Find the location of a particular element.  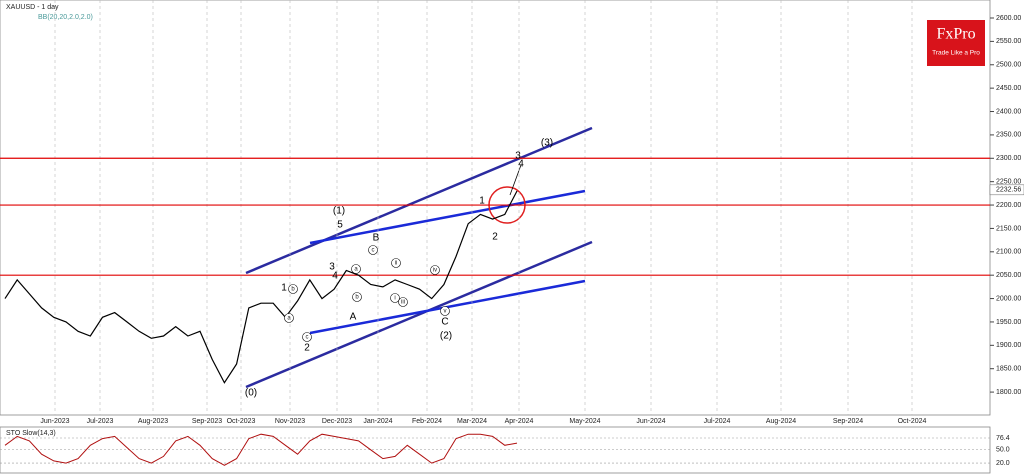

x-tick-label: Nov-2023 is located at coordinates (290, 421).